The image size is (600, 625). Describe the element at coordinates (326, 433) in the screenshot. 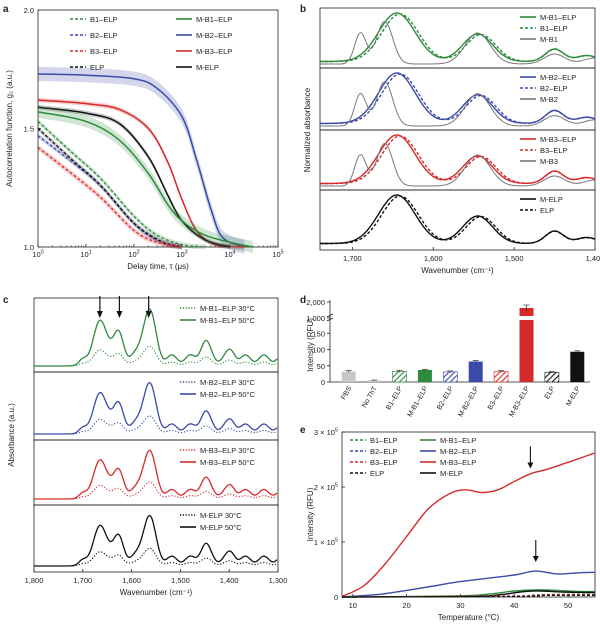

I see `y-tick-label: 3 × 10⁵` at that location.